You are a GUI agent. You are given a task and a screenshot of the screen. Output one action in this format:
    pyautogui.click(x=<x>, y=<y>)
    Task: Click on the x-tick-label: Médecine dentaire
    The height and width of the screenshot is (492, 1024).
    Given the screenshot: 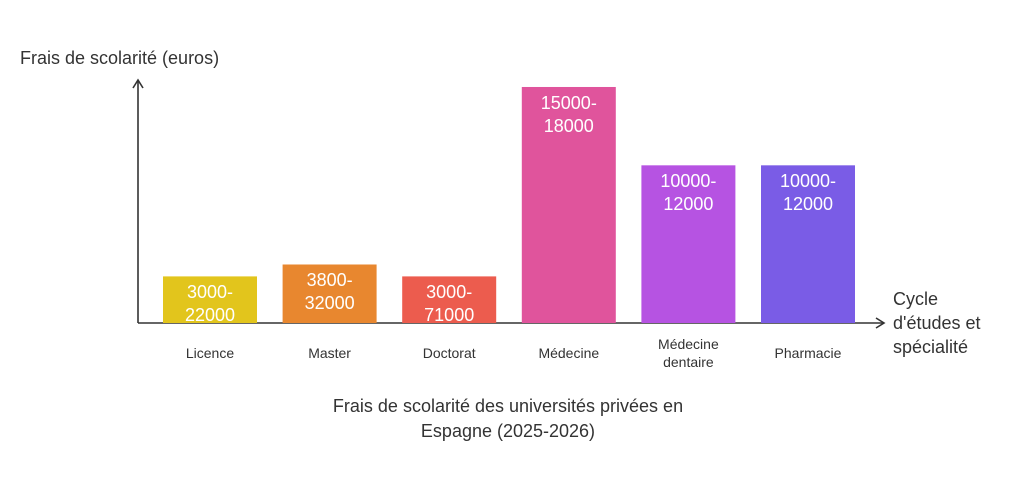 What is the action you would take?
    pyautogui.click(x=688, y=353)
    